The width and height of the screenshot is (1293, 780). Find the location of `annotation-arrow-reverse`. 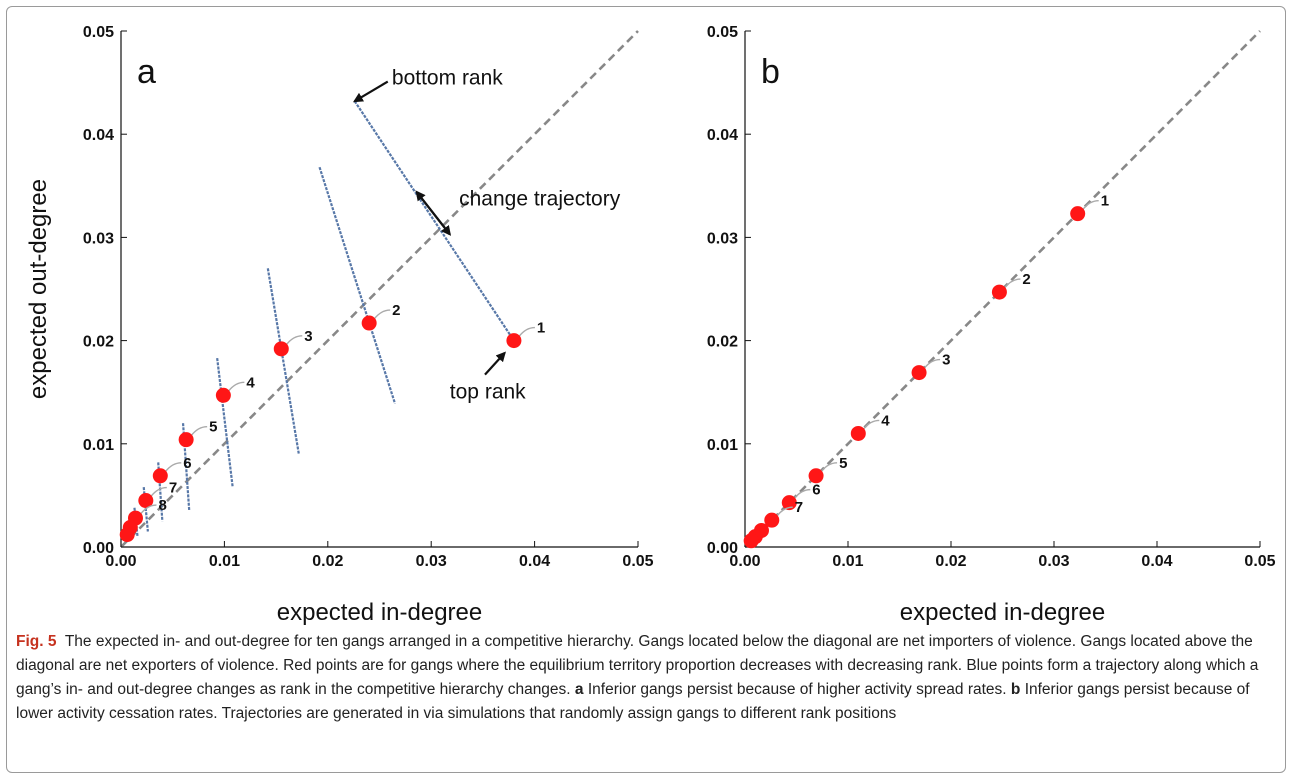

annotation-arrow-reverse is located at coordinates (433, 213).